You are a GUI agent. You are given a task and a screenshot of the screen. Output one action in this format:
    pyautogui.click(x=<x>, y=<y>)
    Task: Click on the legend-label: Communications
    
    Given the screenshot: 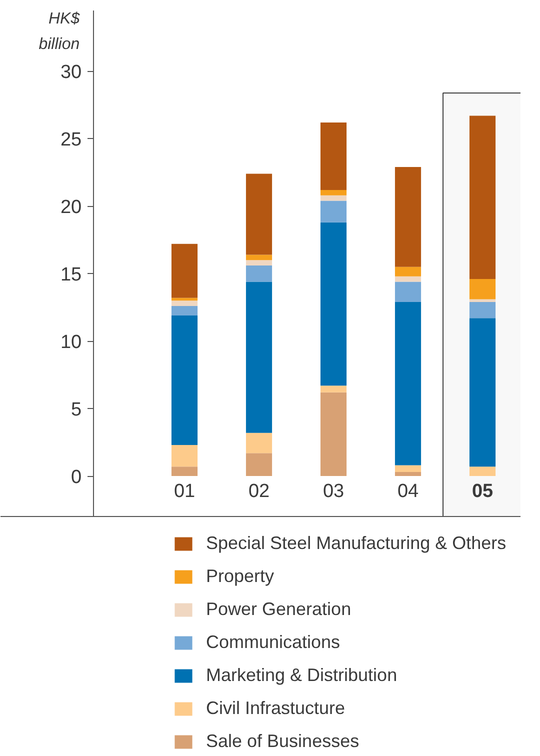 What is the action you would take?
    pyautogui.click(x=273, y=642)
    